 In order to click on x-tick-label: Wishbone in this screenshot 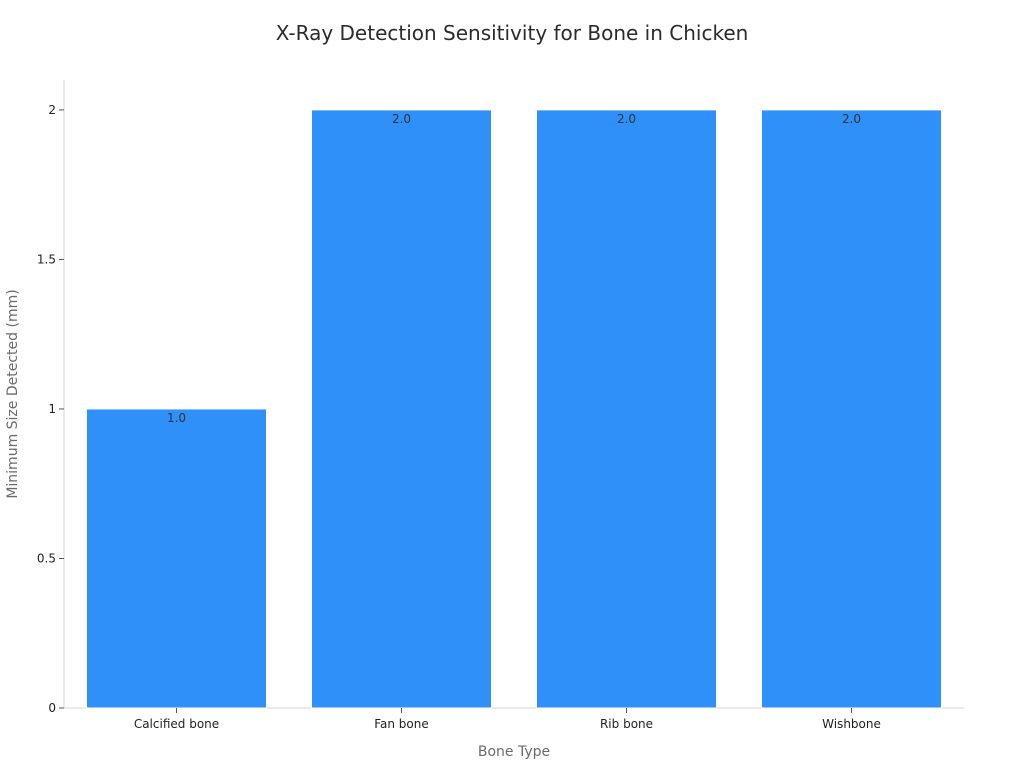, I will do `click(851, 724)`.